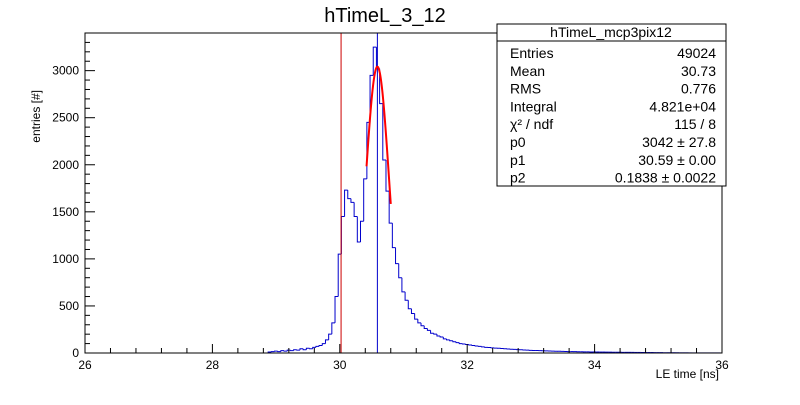  Describe the element at coordinates (518, 142) in the screenshot. I see `stats-row-label: p0` at that location.